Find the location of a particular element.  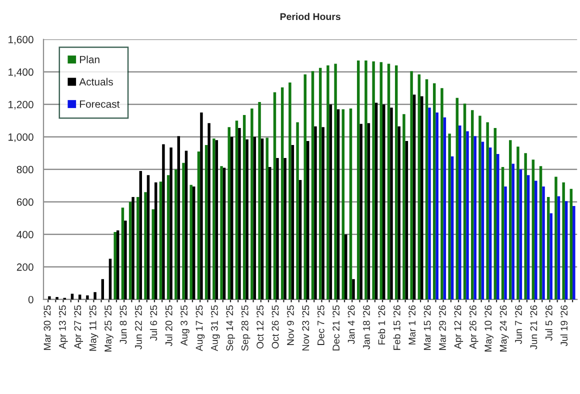

legend-label: Actuals is located at coordinates (96, 82).